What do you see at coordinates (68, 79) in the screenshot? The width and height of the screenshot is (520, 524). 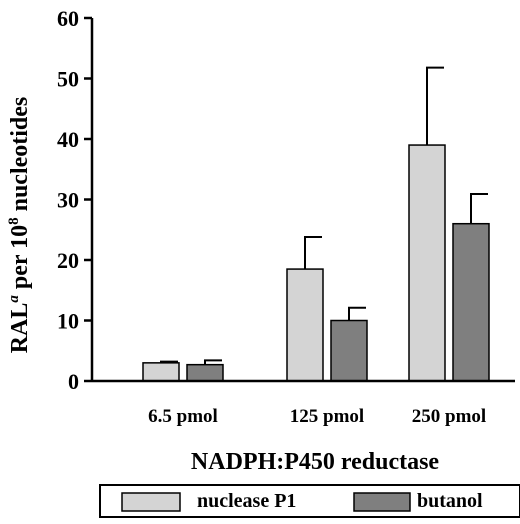 I see `y-tick-label: 50` at bounding box center [68, 79].